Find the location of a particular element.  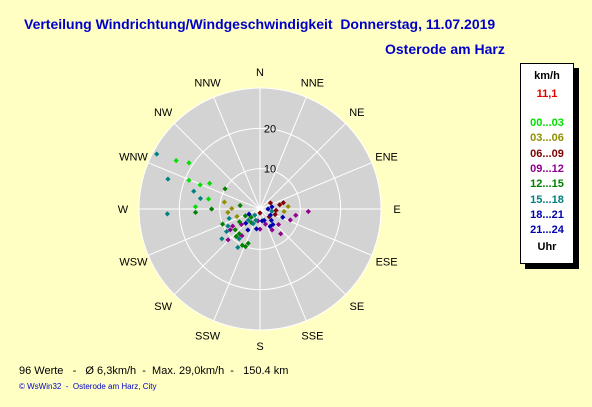

point-12...15-3 is located at coordinates (235, 230).